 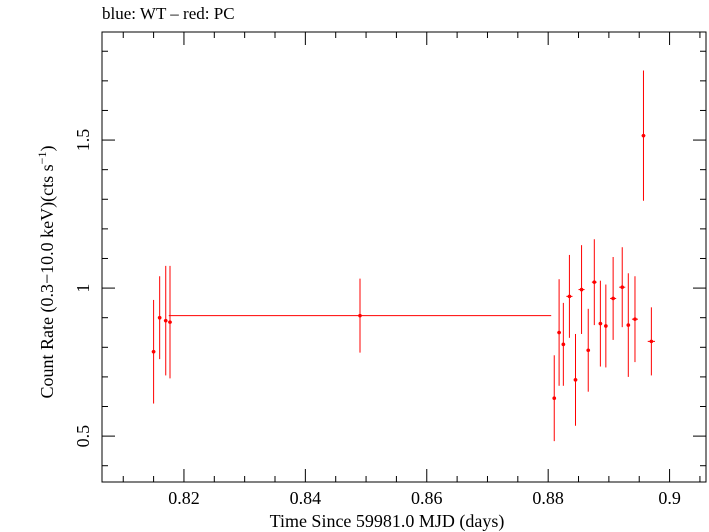 What do you see at coordinates (387, 521) in the screenshot?
I see `x-axis-title: Time Since 59981.0 MJD (days)` at bounding box center [387, 521].